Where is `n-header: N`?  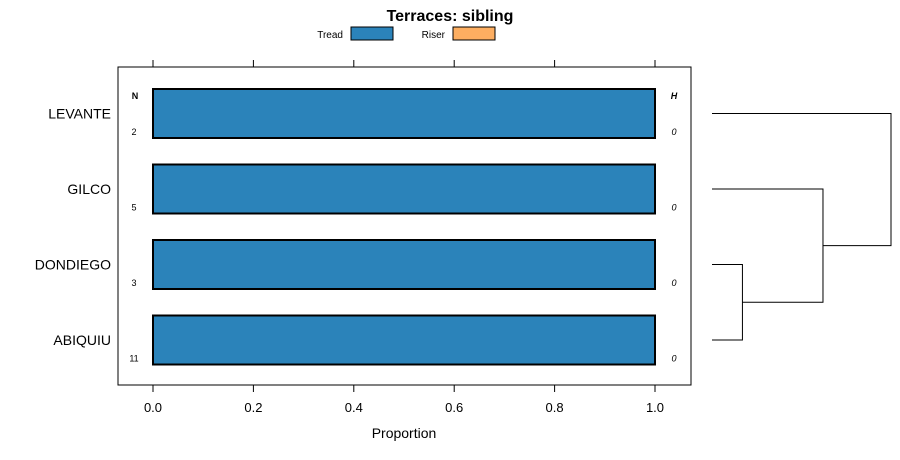 n-header: N is located at coordinates (135, 96).